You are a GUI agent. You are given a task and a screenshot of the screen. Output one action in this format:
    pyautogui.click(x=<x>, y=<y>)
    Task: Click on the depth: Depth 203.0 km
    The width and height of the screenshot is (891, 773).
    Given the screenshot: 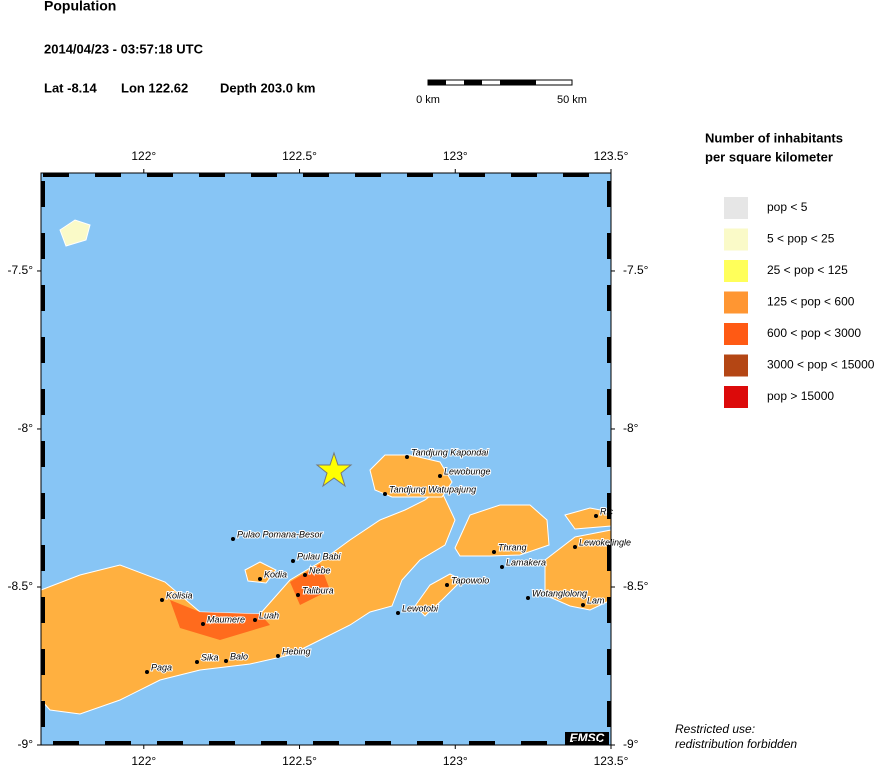 What is the action you would take?
    pyautogui.click(x=267, y=87)
    